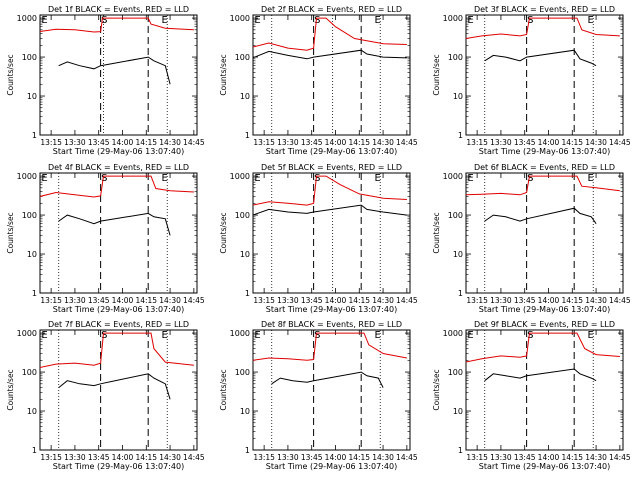 This screenshot has height=484, width=640. What do you see at coordinates (544, 9) in the screenshot?
I see `panel-title: Det 3f BLACK = Events, RED = LLD` at bounding box center [544, 9].